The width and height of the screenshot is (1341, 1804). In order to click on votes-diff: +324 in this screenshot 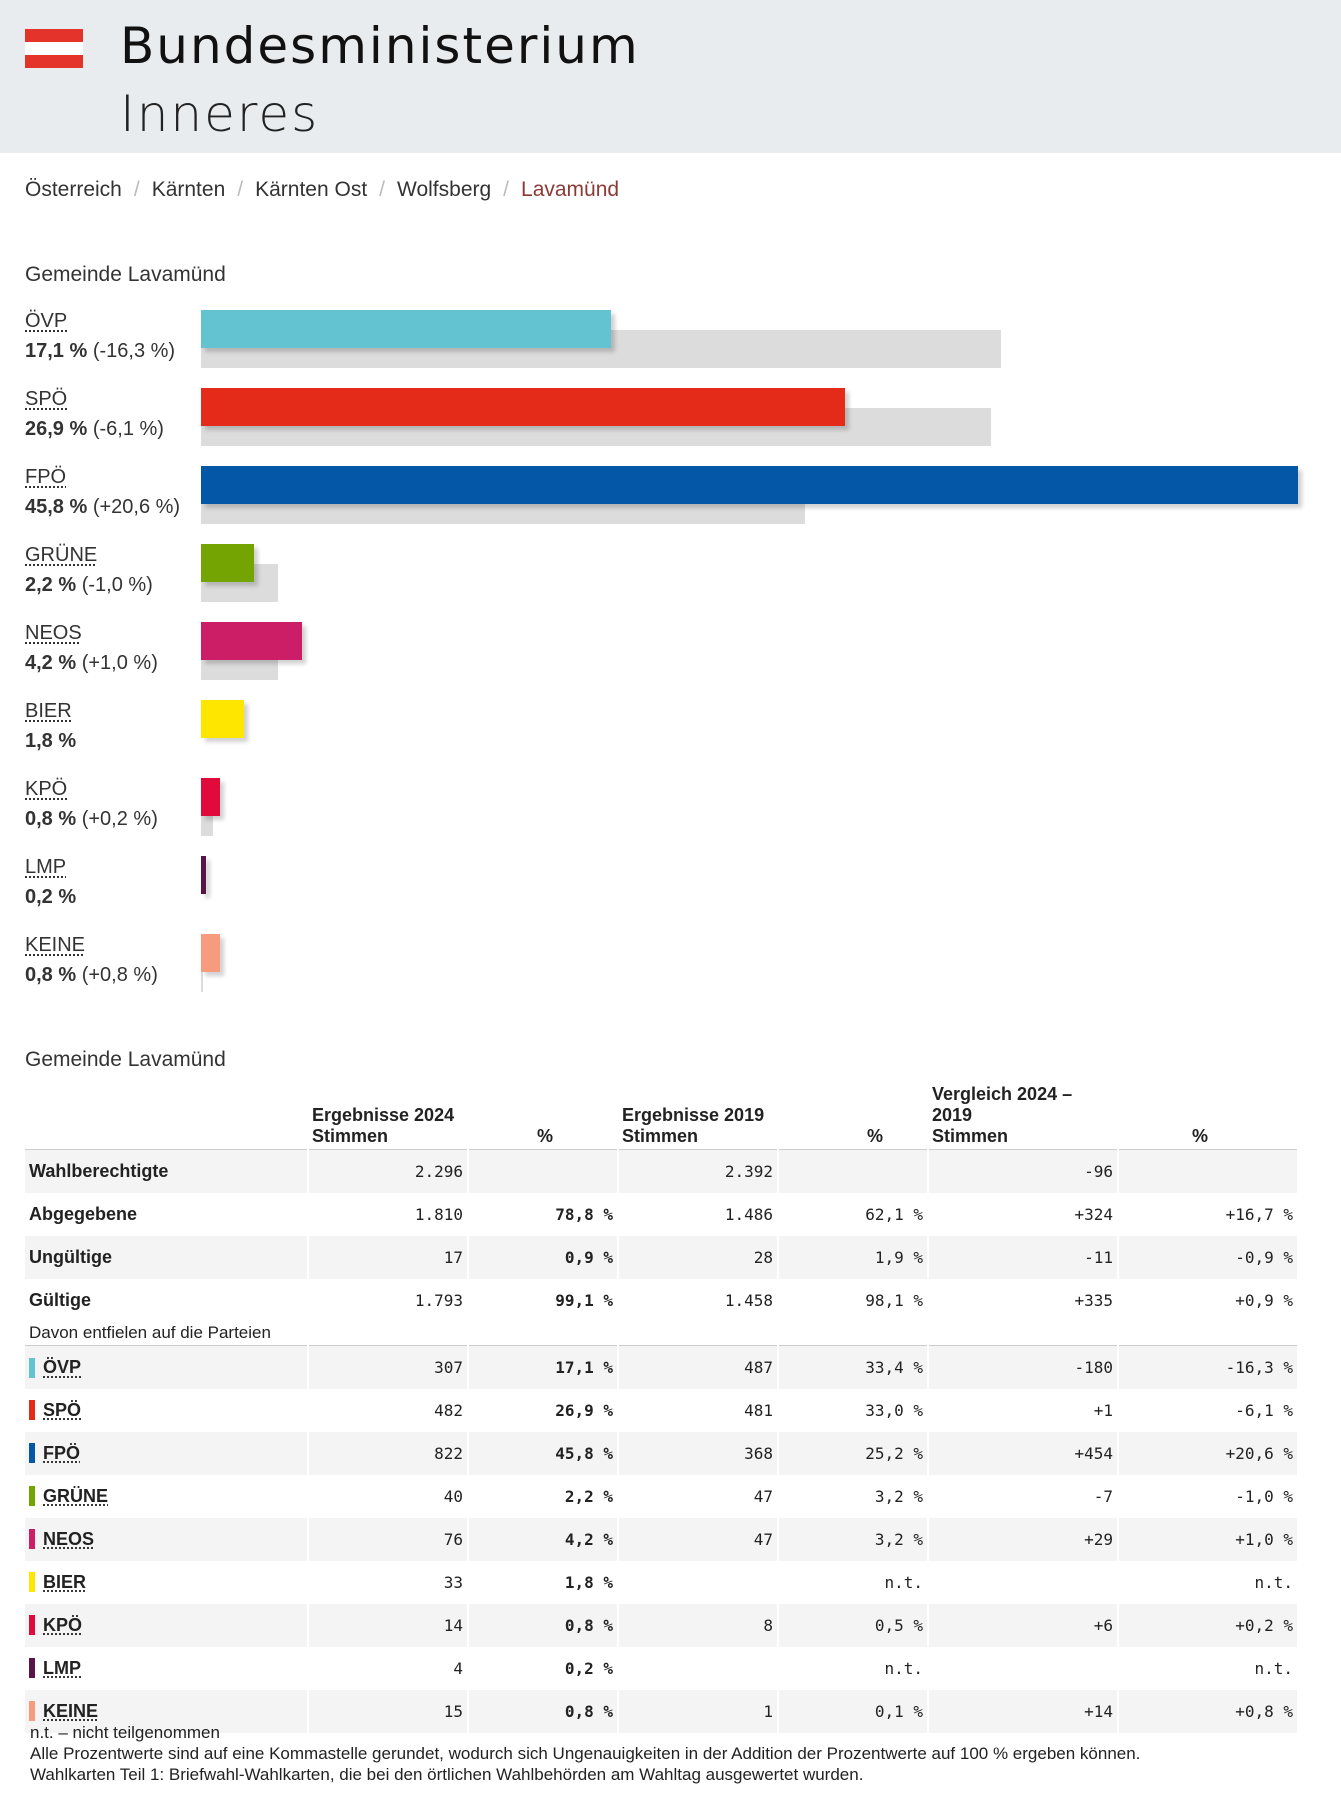, I will do `click(1023, 1214)`.